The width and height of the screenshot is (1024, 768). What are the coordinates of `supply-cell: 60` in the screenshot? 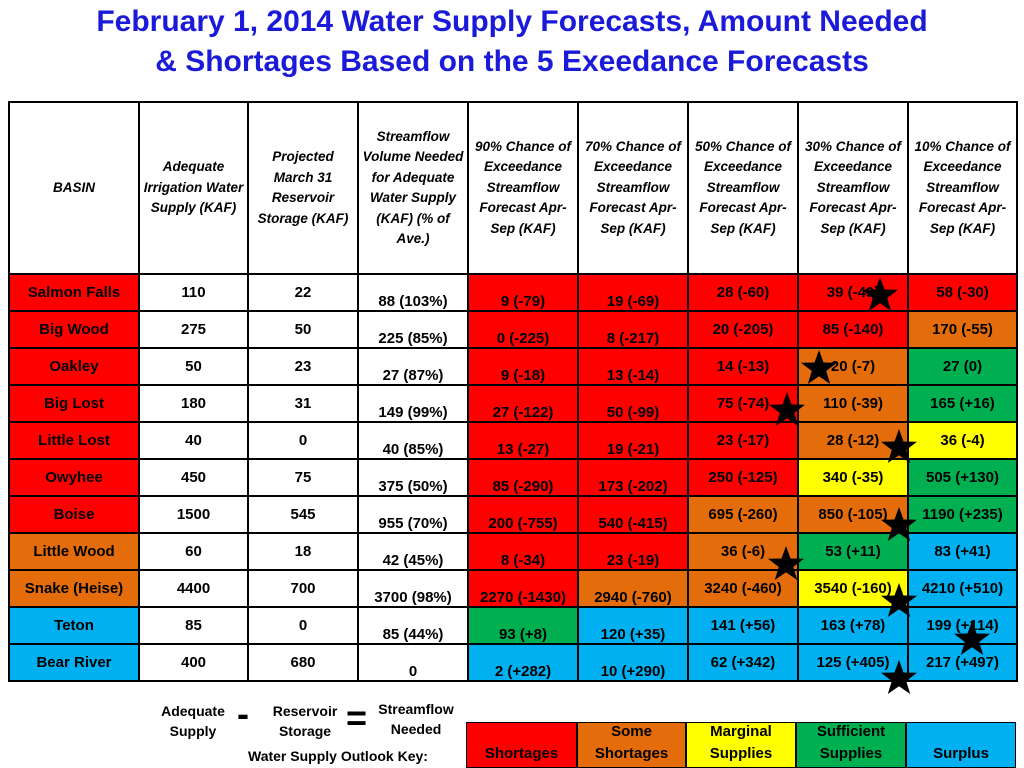 It's located at (193, 551).